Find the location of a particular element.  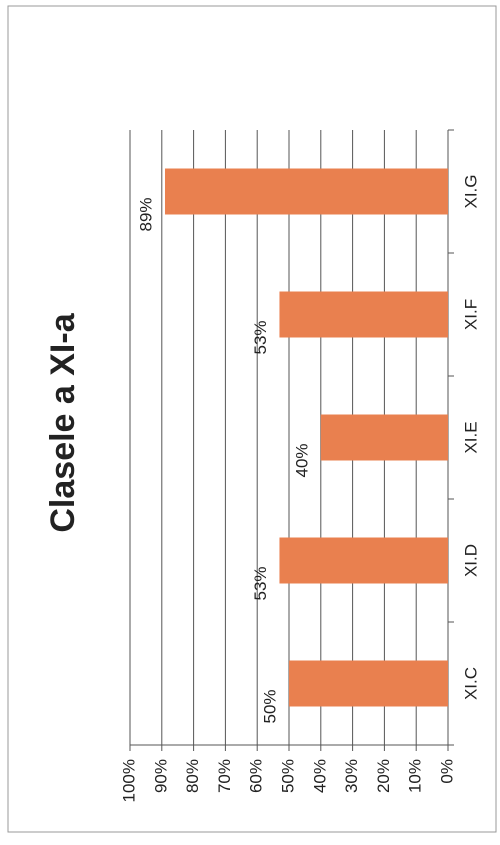

y-tick-label: 0% is located at coordinates (446, 771).